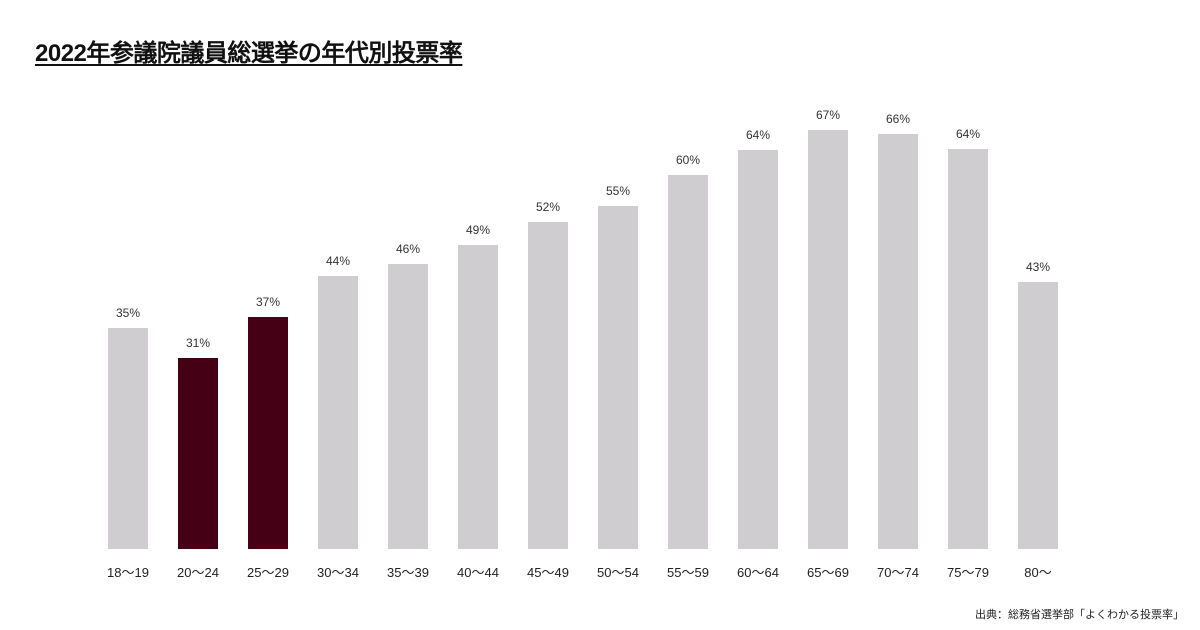 This screenshot has width=1200, height=630. I want to click on category-label: 75〜79, so click(968, 572).